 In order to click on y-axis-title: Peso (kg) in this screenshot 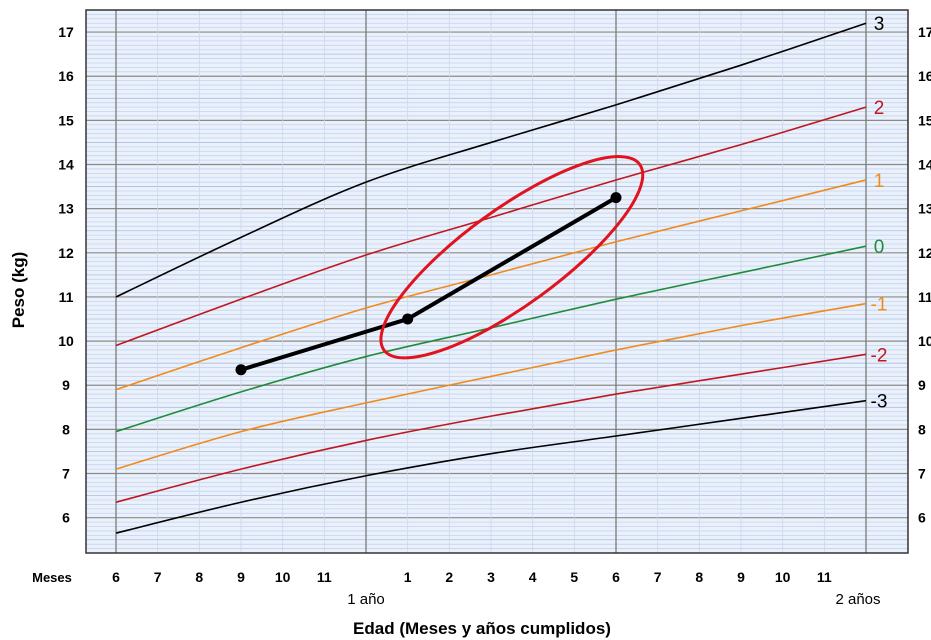, I will do `click(18, 290)`.